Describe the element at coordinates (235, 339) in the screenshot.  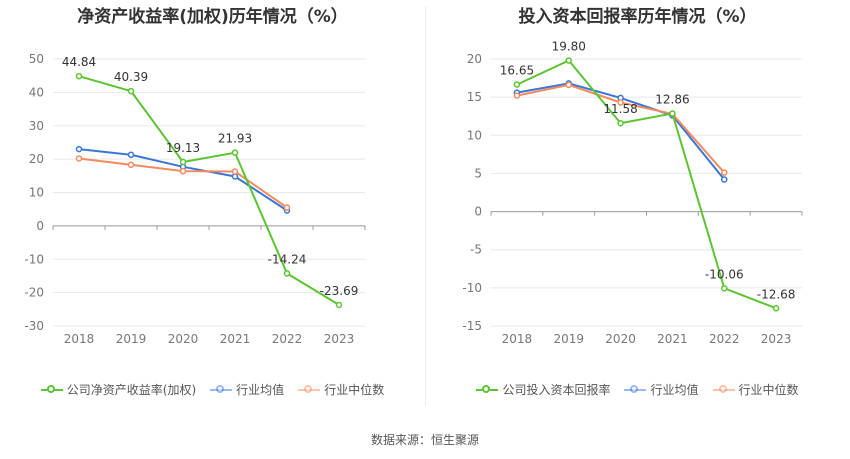
I see `roe-x-tick-label: 2021` at that location.